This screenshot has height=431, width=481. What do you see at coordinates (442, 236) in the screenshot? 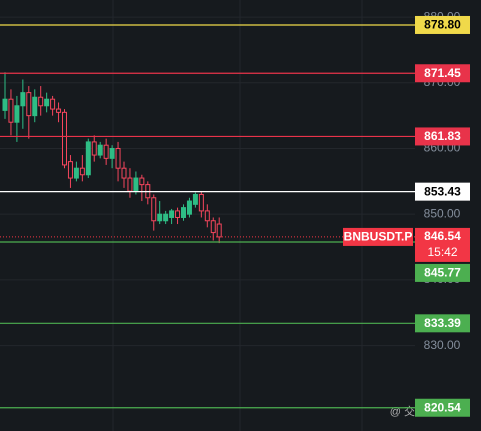
I see `current-price-label: 846.54` at bounding box center [442, 236].